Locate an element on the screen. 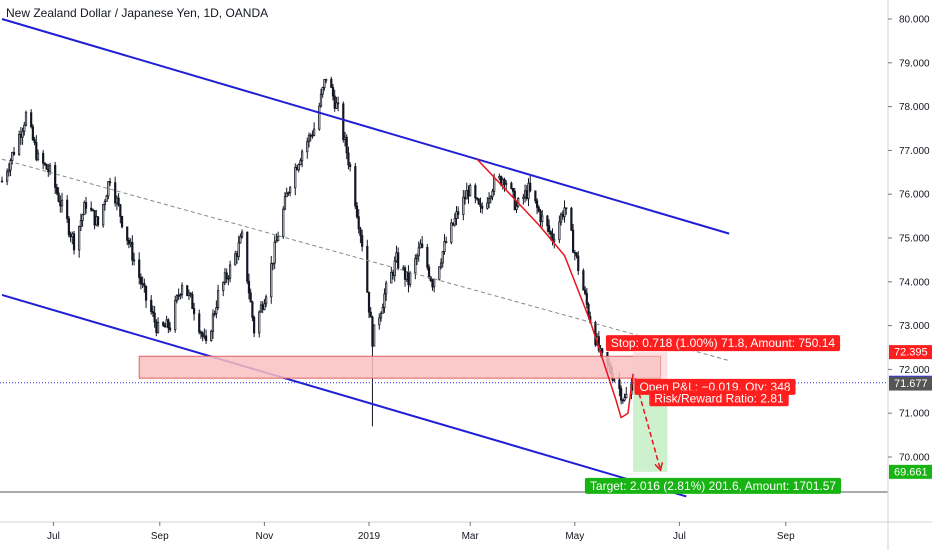 The height and width of the screenshot is (550, 932). price-tick-label: 74.000 is located at coordinates (914, 282).